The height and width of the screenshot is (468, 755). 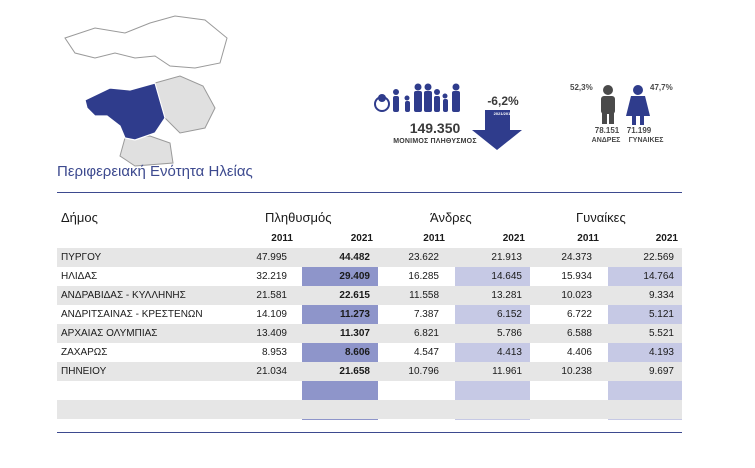 What do you see at coordinates (271, 371) in the screenshot?
I see `population-2011-cell: 21.034` at bounding box center [271, 371].